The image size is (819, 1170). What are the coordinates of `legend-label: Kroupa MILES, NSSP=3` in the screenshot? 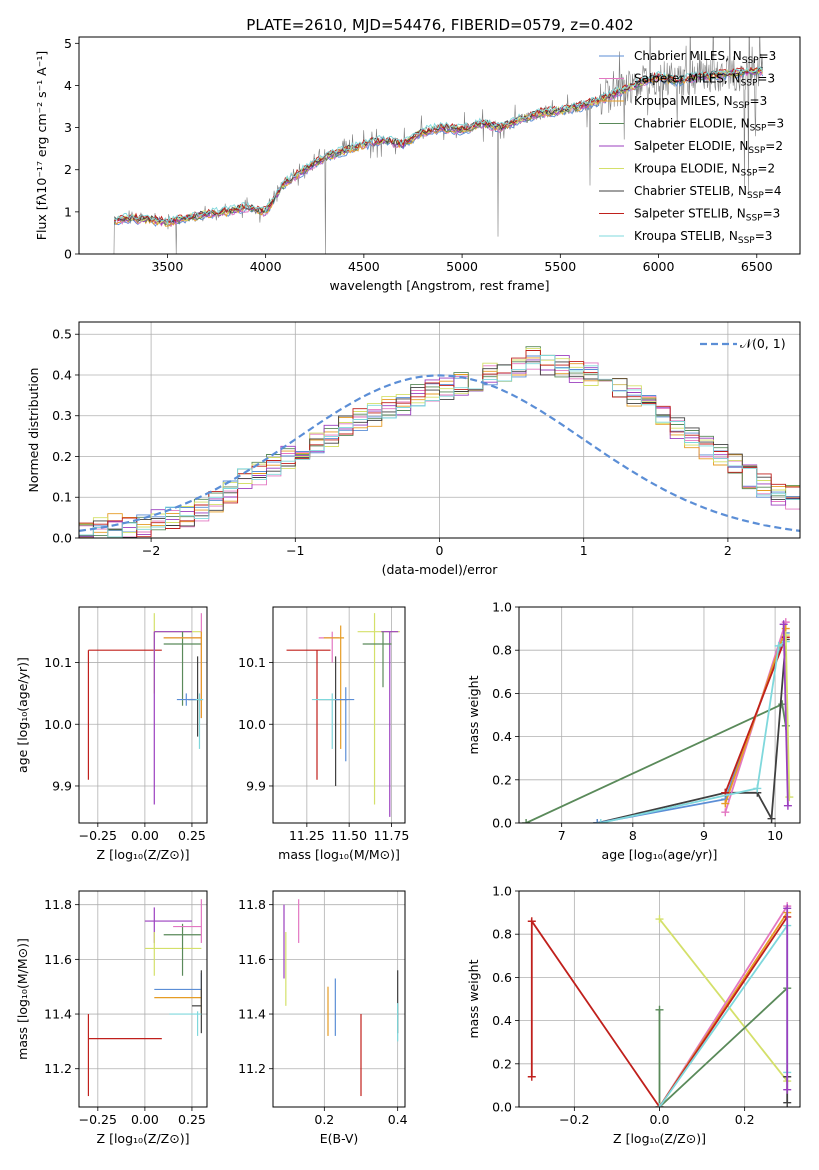 It's located at (700, 102).